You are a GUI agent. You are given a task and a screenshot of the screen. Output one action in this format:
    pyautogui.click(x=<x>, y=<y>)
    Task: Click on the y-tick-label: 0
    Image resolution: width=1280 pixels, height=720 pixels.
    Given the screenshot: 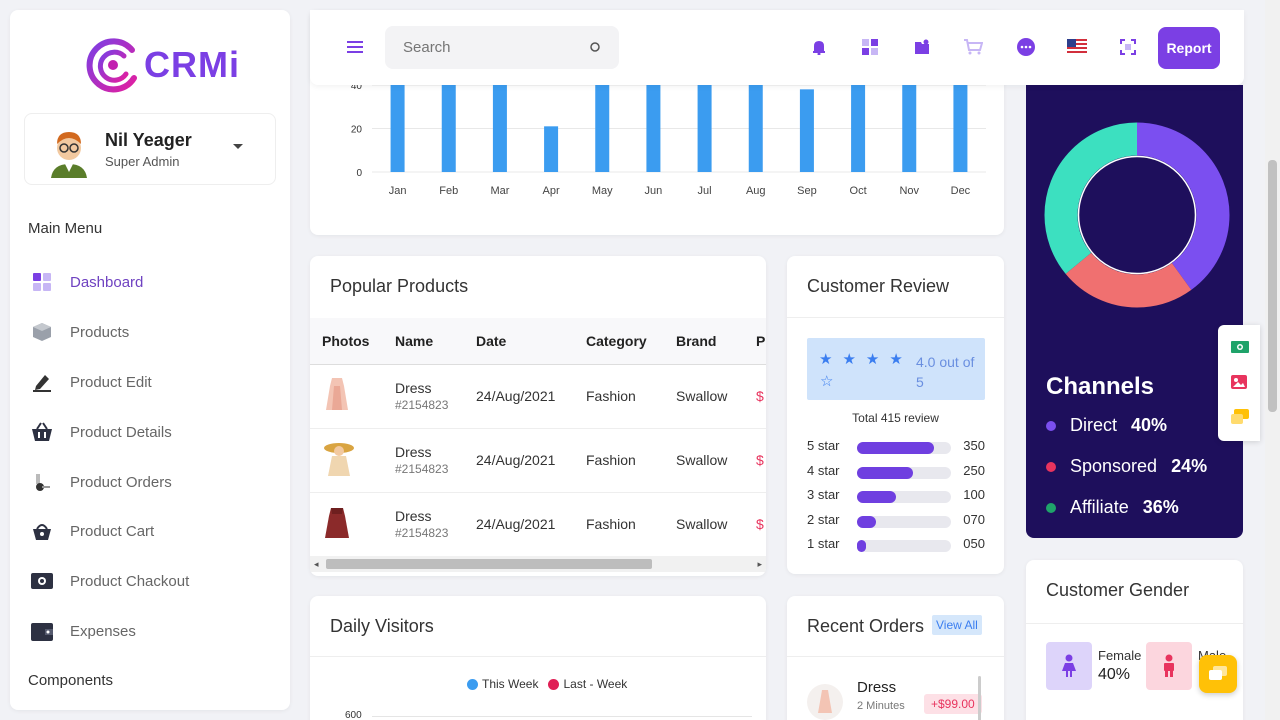 What is the action you would take?
    pyautogui.click(x=359, y=173)
    